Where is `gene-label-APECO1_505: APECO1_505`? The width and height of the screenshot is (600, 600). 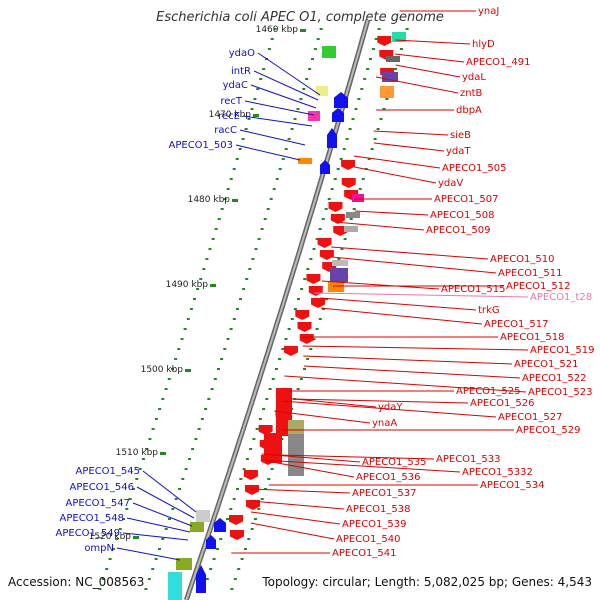
gene-label-APECO1_505: APECO1_505 is located at coordinates (474, 168).